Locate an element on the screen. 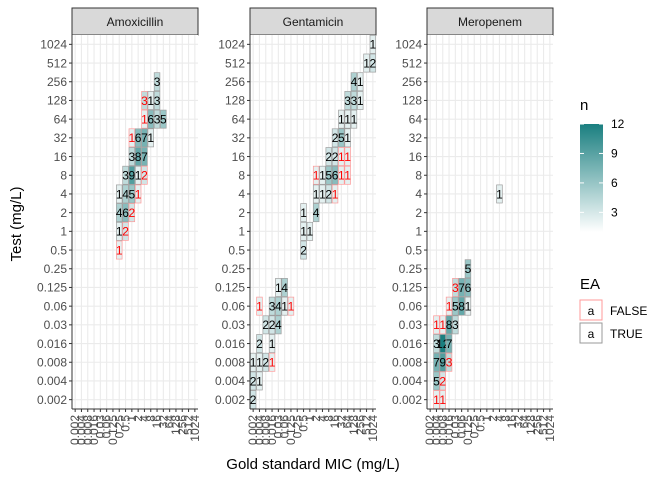 Image resolution: width=672 pixels, height=480 pixels. cell-count-label: 7 is located at coordinates (144, 157).